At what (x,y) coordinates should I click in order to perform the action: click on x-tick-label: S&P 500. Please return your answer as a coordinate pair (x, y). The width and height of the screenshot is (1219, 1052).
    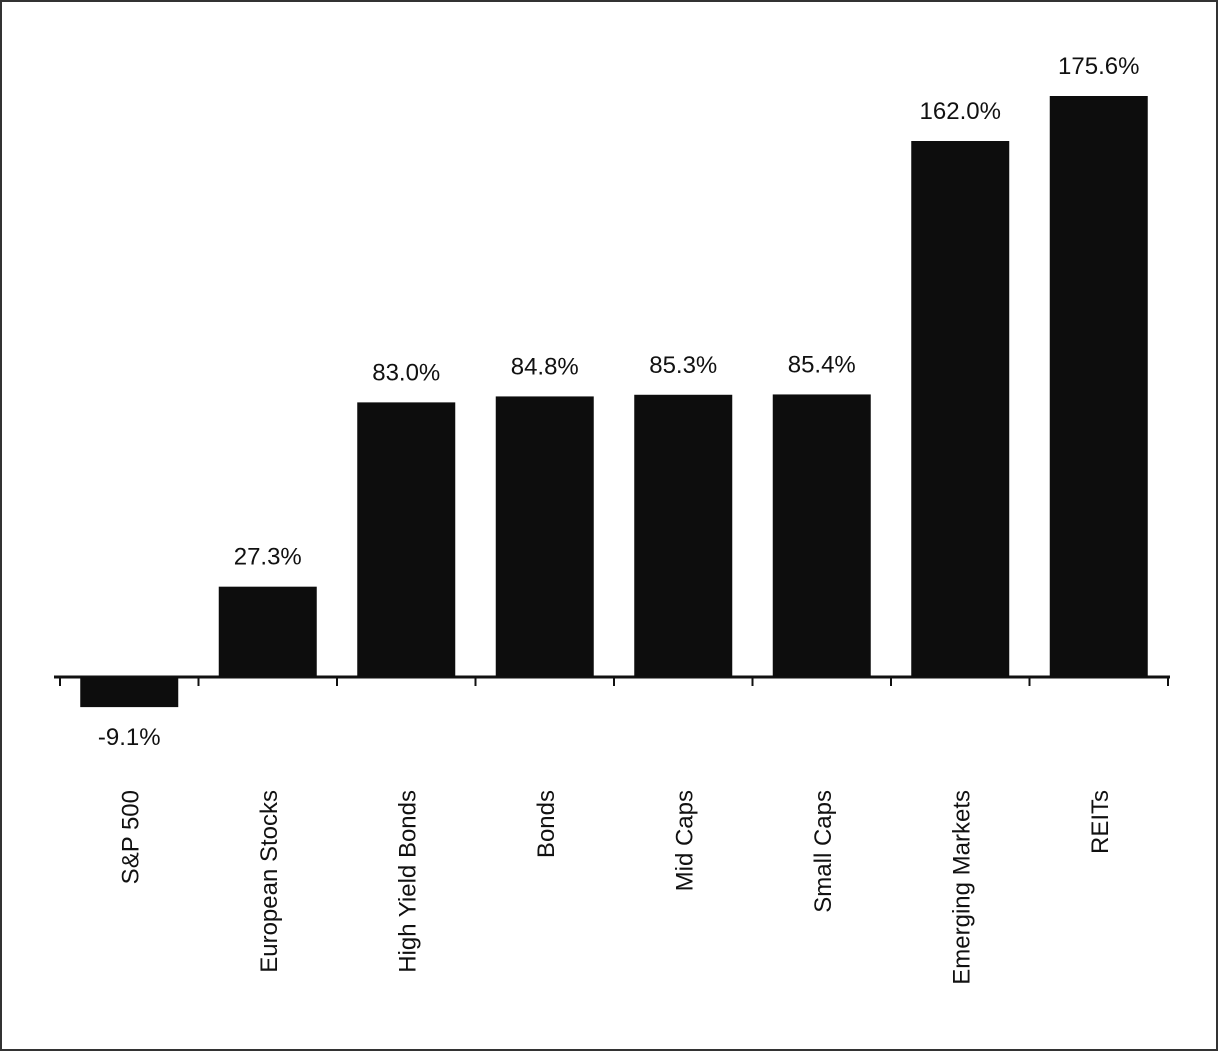
    Looking at the image, I should click on (130, 837).